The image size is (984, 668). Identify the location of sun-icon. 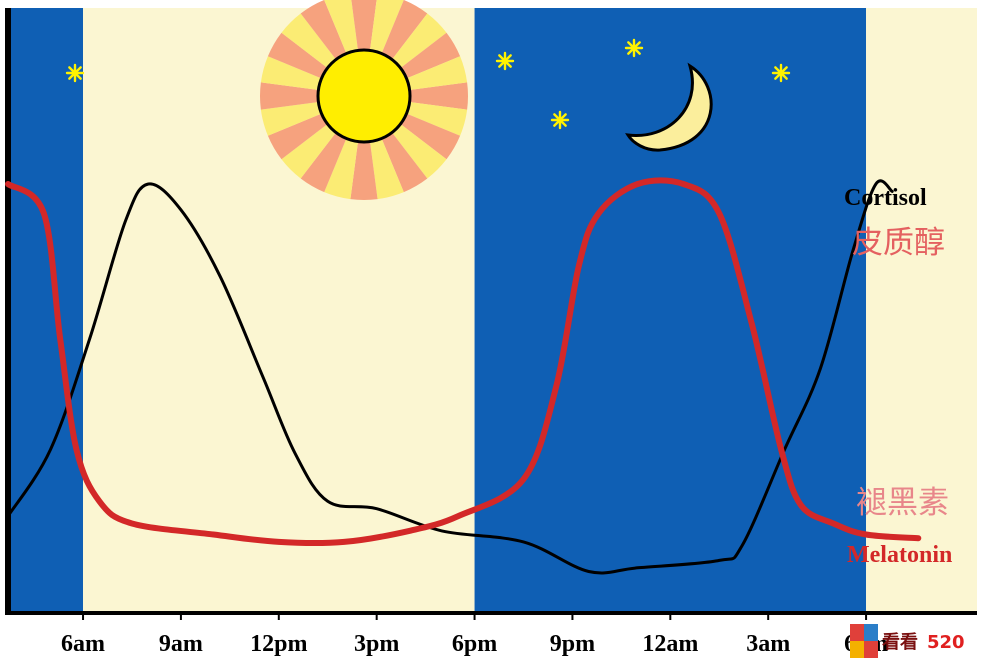
(364, 100).